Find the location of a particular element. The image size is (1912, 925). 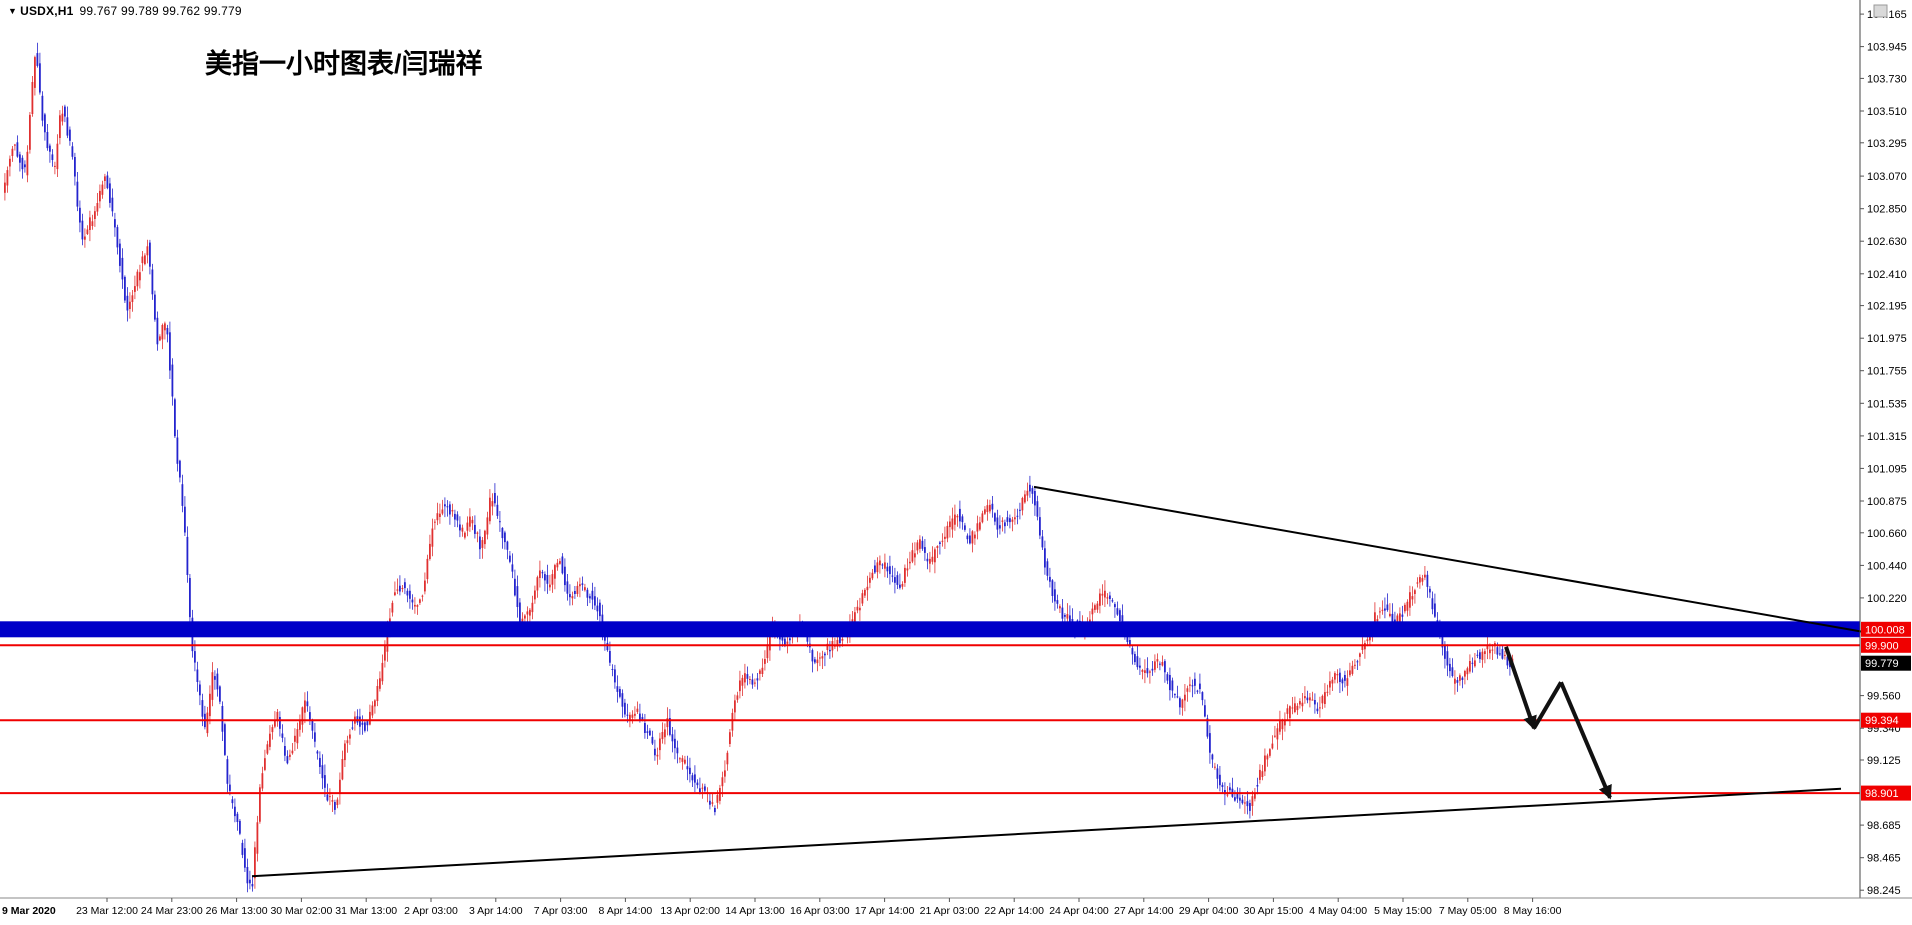

descending-trendline is located at coordinates (1449, 559).